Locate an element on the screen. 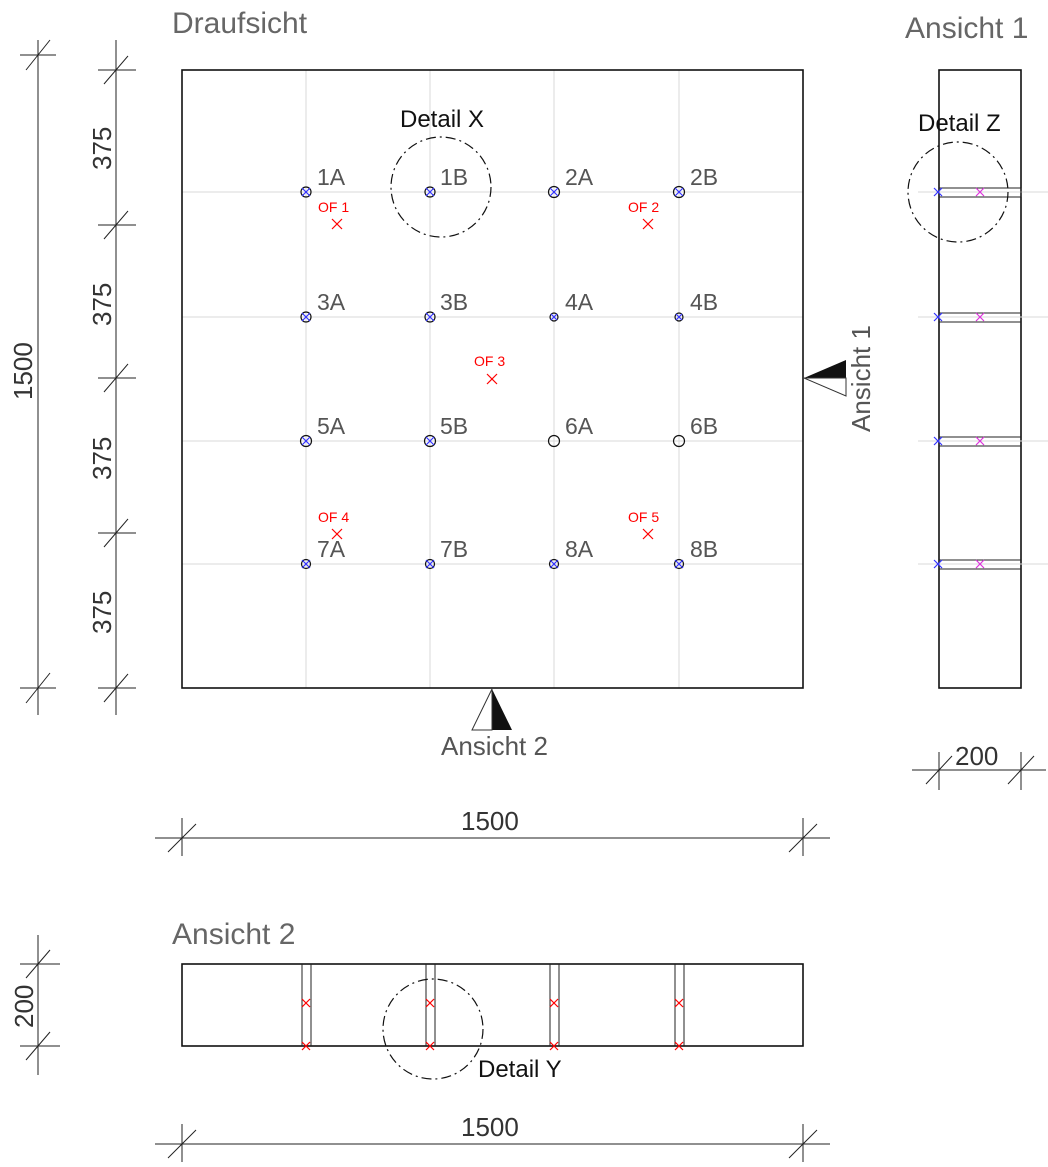 The width and height of the screenshot is (1048, 1167). dimension-total-label: 1500 is located at coordinates (23, 371).